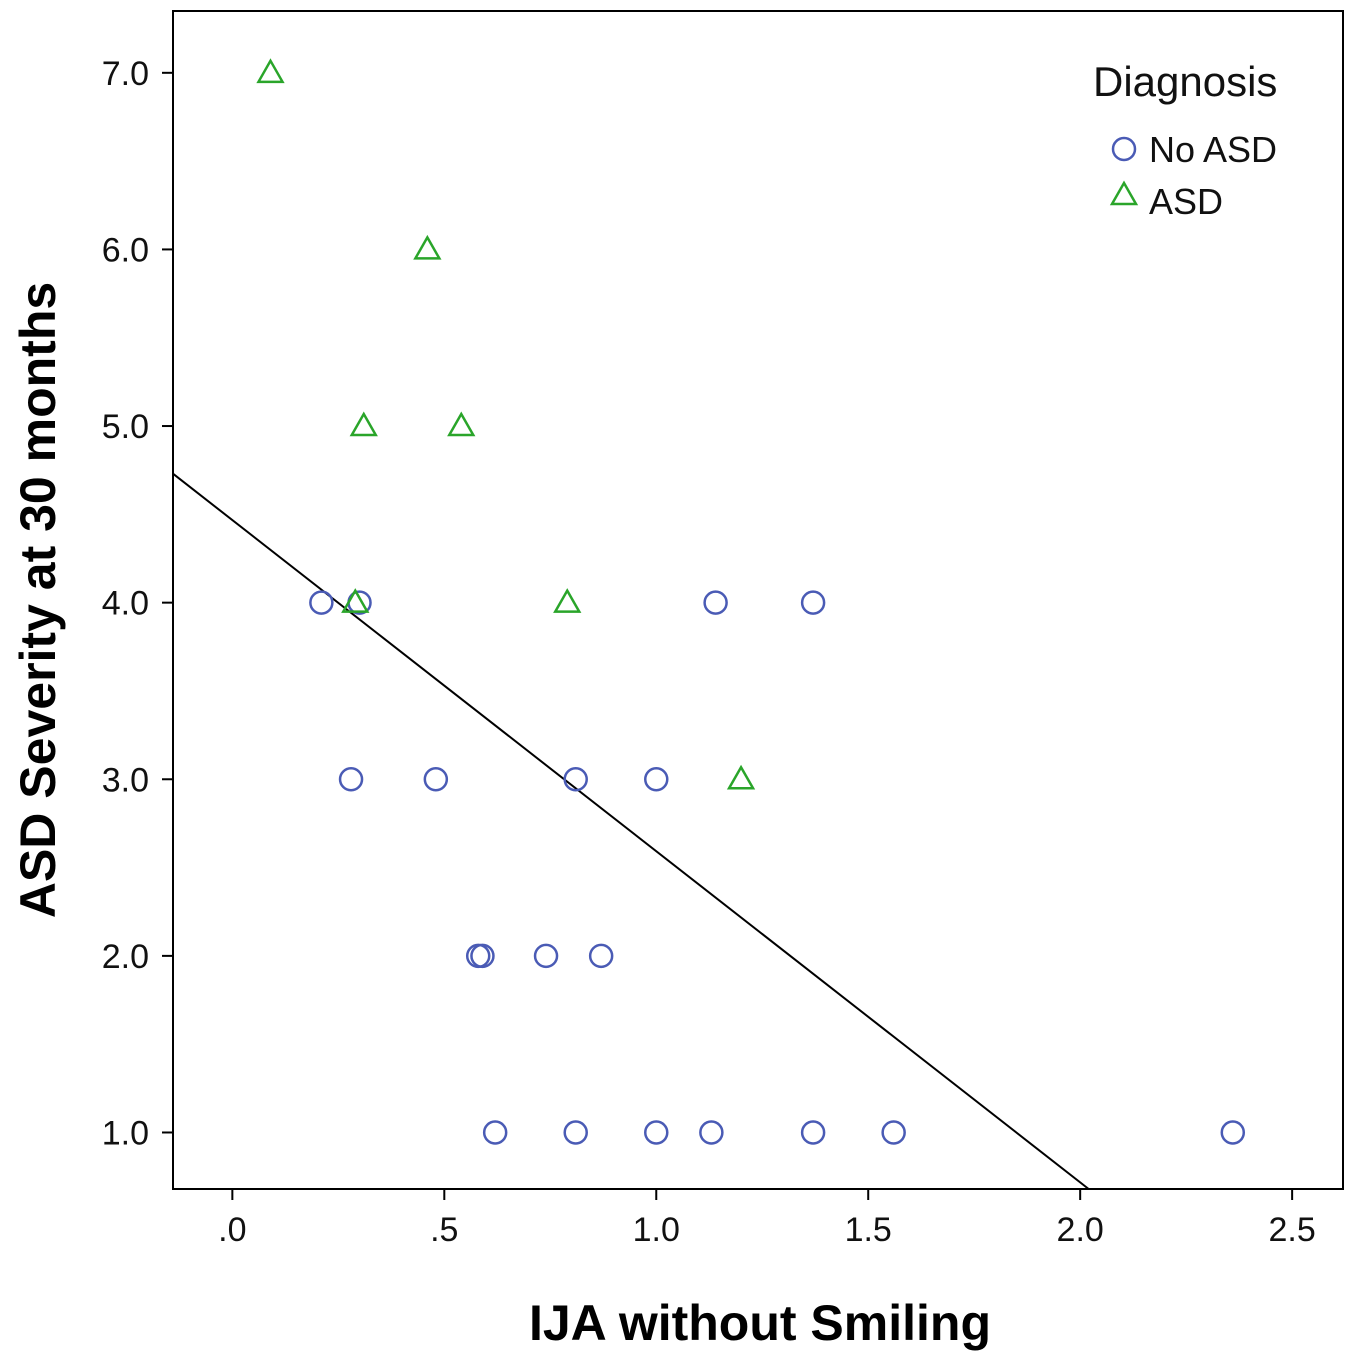 Image resolution: width=1354 pixels, height=1351 pixels. I want to click on legend-label-asd: ASD, so click(1186, 201).